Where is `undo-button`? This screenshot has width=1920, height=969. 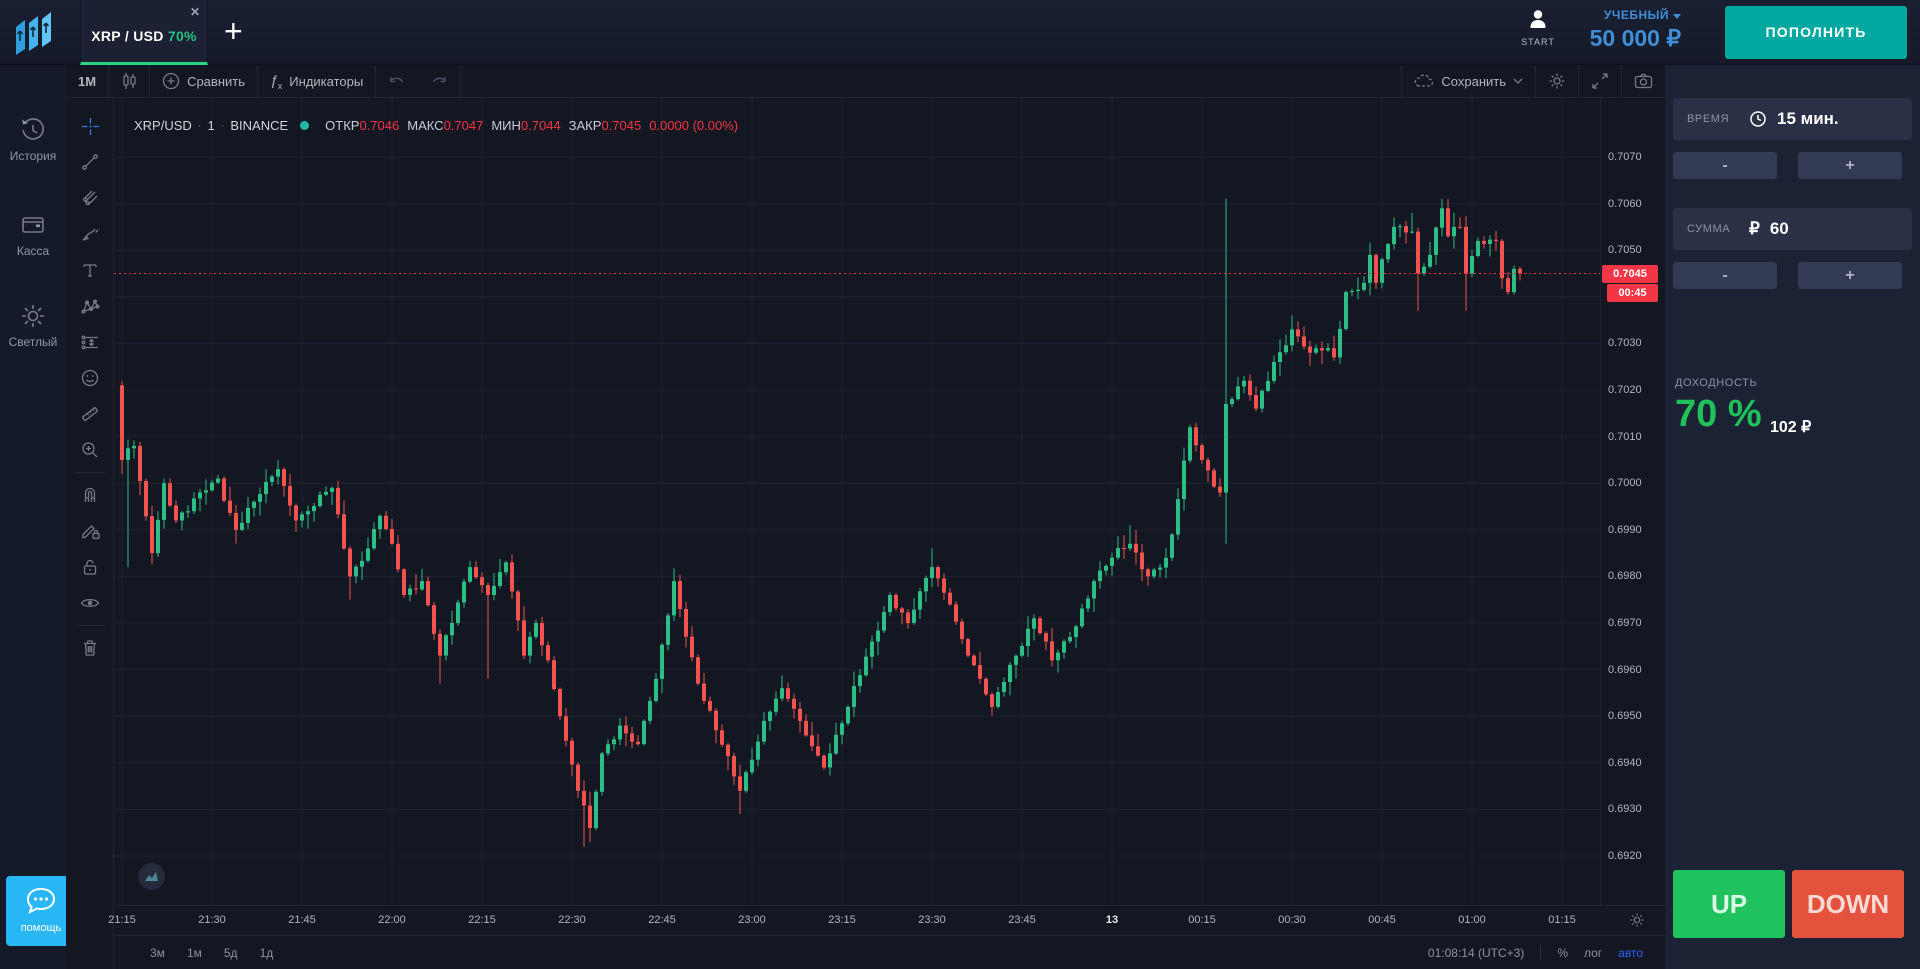 undo-button is located at coordinates (397, 81).